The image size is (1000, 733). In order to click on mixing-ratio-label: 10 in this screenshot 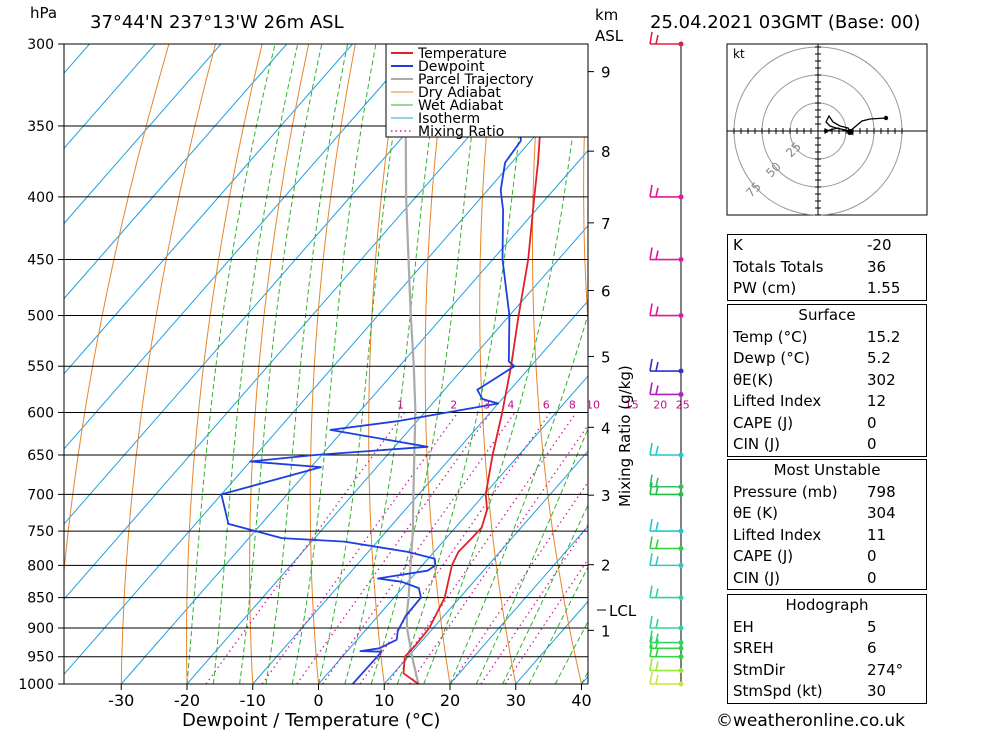, I will do `click(593, 404)`.